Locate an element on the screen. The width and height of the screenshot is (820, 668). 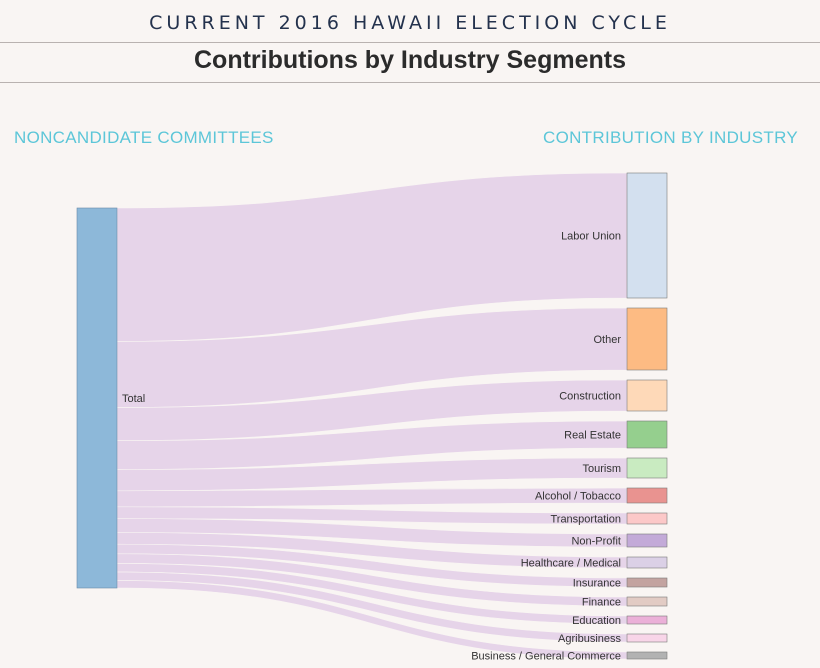
sankey-node-label-insurance: Insurance is located at coordinates (597, 584).